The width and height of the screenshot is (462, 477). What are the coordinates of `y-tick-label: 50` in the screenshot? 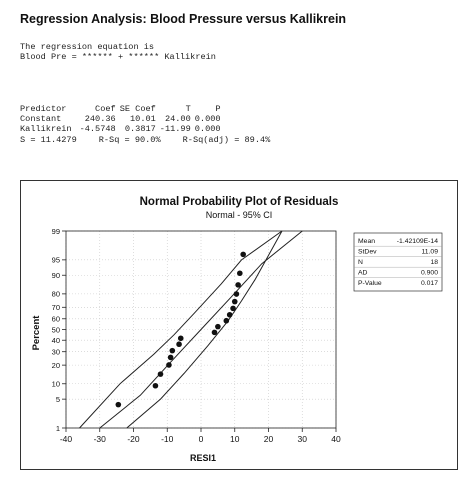 It's located at (56, 329).